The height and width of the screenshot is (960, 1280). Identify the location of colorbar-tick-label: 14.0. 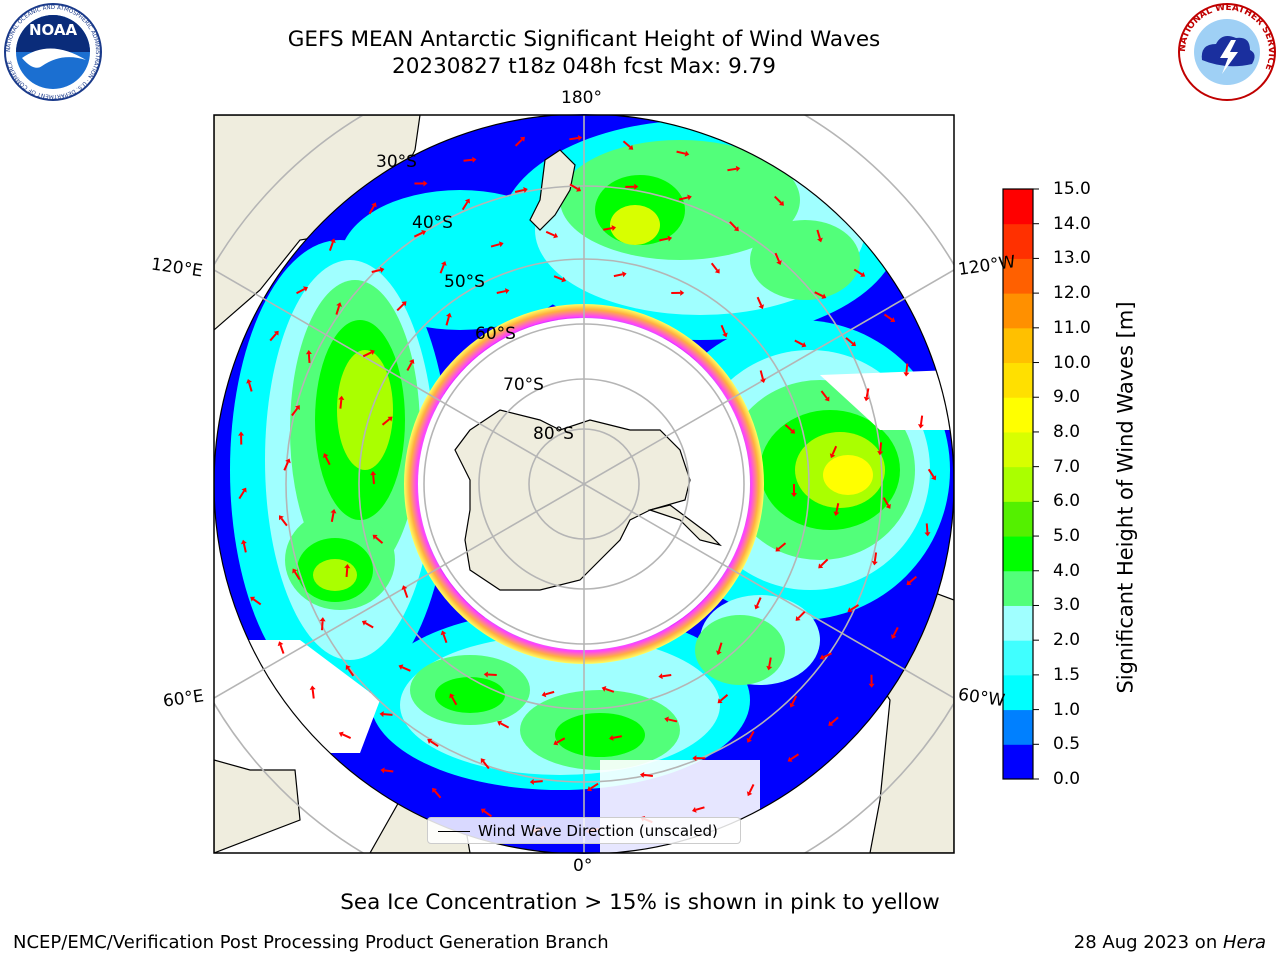
(1072, 223).